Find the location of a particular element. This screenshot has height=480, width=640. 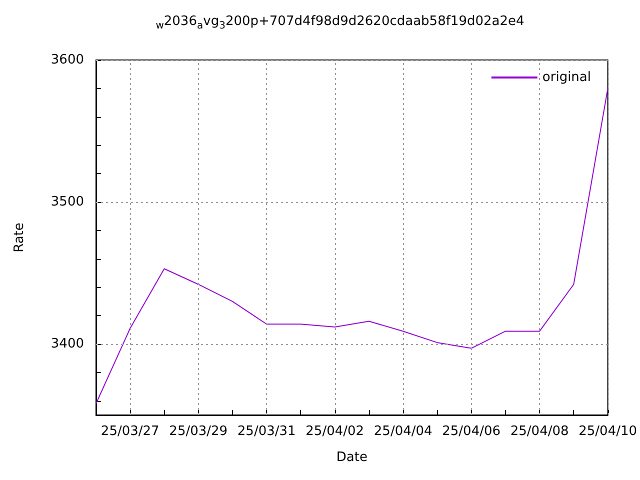

y-tick-label: 3500 is located at coordinates (67, 202).